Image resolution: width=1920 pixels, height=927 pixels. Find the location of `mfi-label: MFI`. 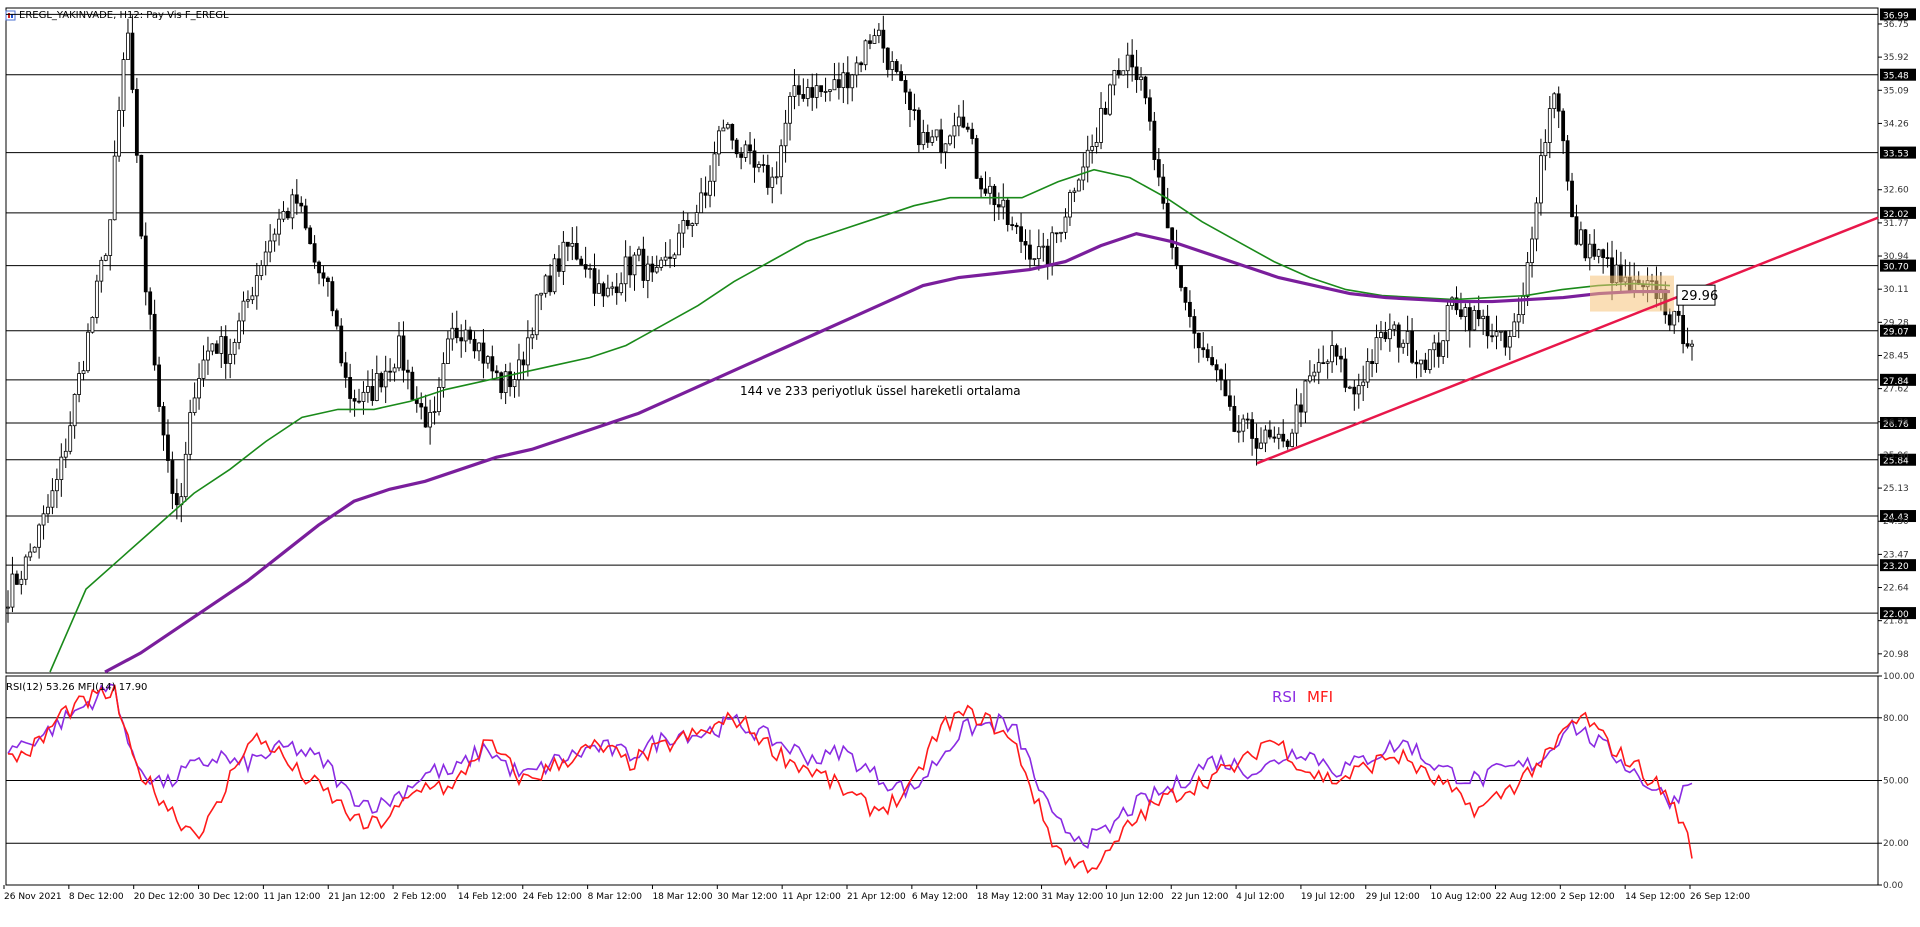

mfi-label: MFI is located at coordinates (1320, 697).